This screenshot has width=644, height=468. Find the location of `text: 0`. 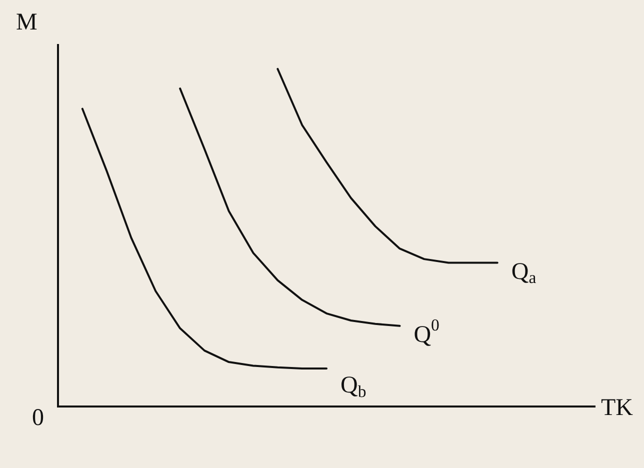

text: 0 is located at coordinates (38, 417).